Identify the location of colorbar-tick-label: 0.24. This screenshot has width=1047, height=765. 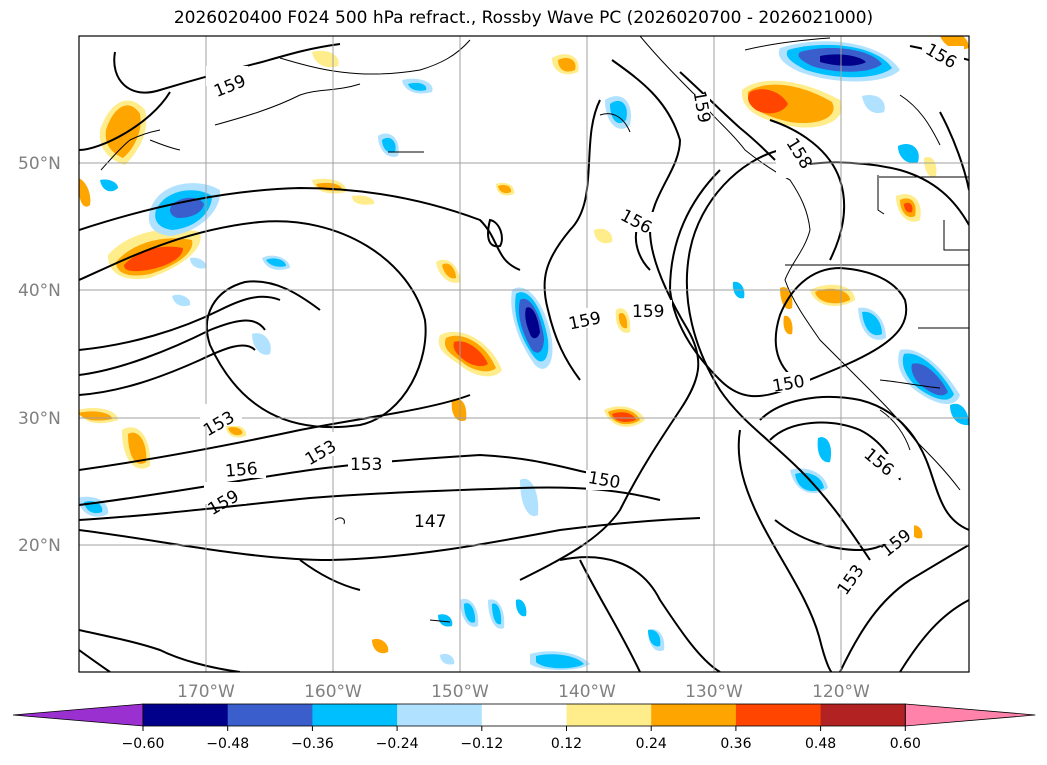
(651, 744).